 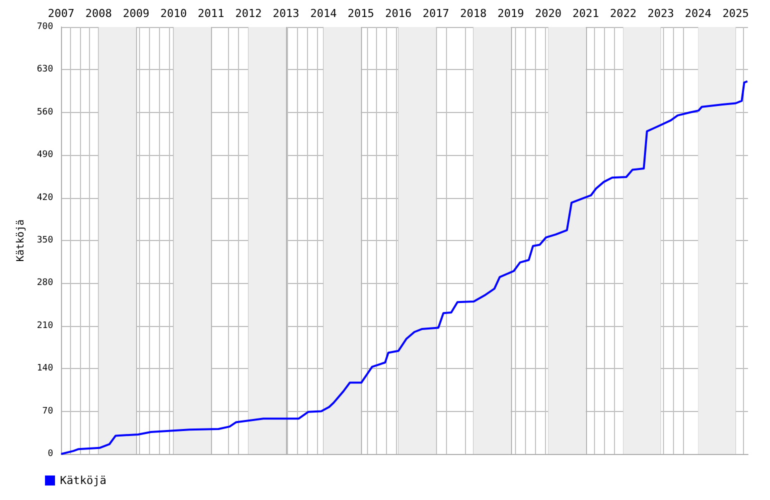 What do you see at coordinates (511, 13) in the screenshot?
I see `x-tick-label: 2019` at bounding box center [511, 13].